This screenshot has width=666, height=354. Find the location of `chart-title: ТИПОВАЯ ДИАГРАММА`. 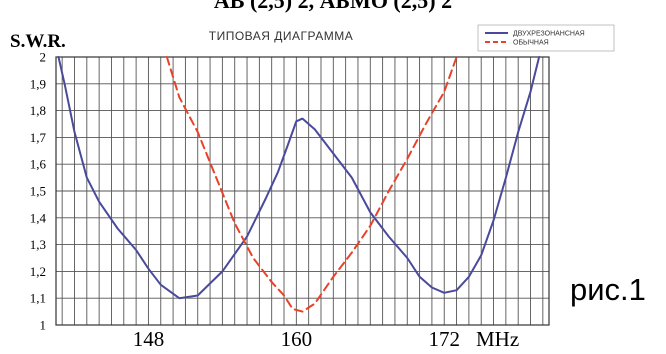

chart-title: ТИПОВАЯ ДИАГРАММА is located at coordinates (281, 36).